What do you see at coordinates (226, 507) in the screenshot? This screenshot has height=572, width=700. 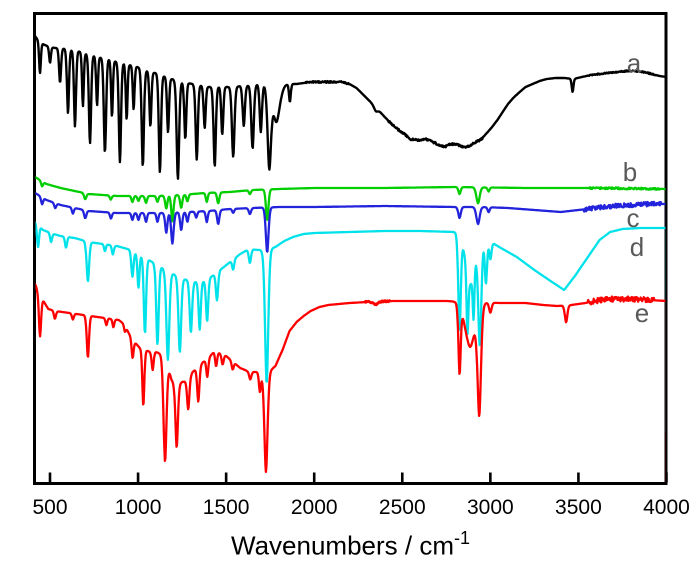 I see `x-tick-label-1500: 1500` at bounding box center [226, 507].